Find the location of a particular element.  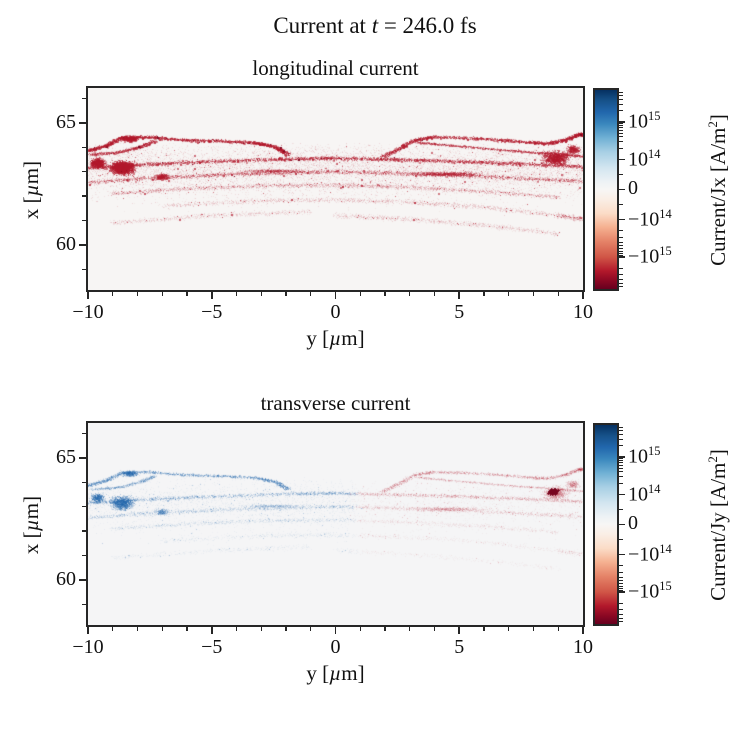

x-tick-label: −5 is located at coordinates (212, 647).